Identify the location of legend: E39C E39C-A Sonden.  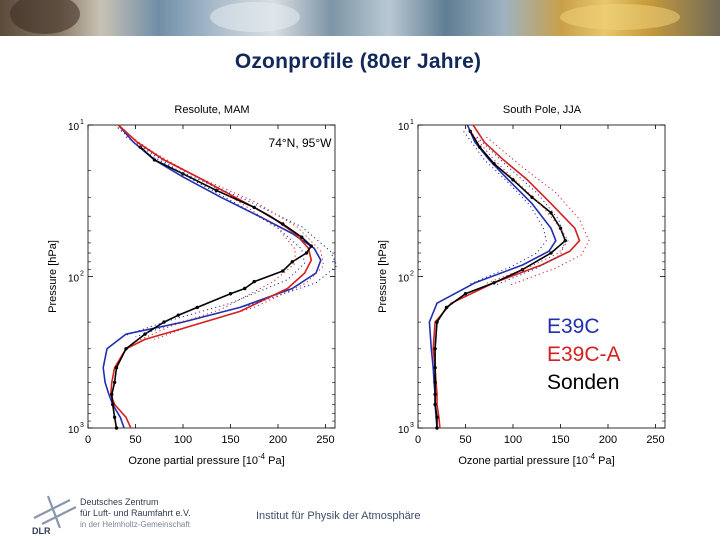
(584, 354).